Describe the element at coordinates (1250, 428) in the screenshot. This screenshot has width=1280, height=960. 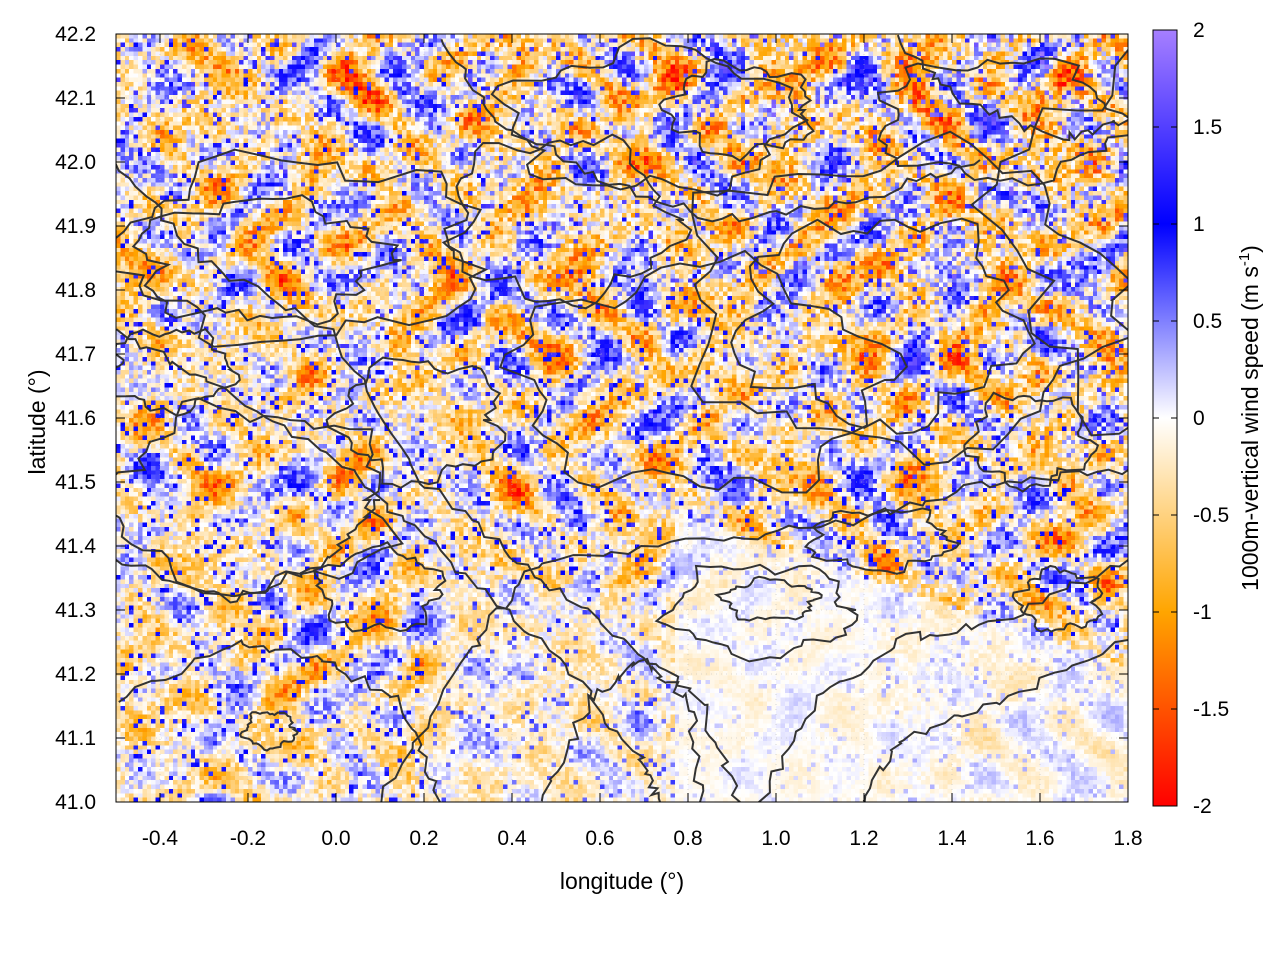
I see `colorbar-title-main: 1000m-vertical wind speed (m s` at that location.